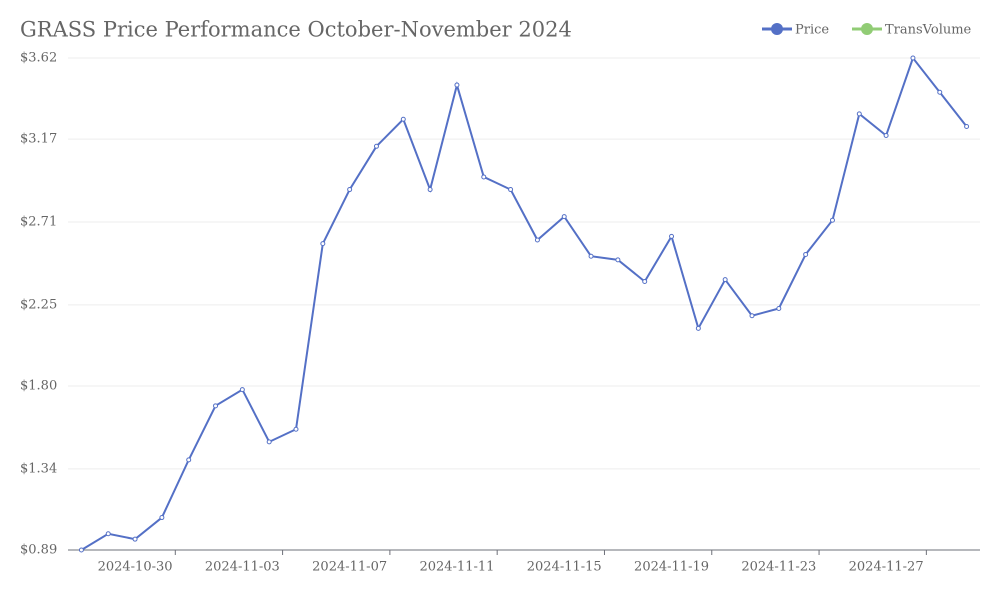  I want to click on x-tick-label: 2024-10-30, so click(135, 567).